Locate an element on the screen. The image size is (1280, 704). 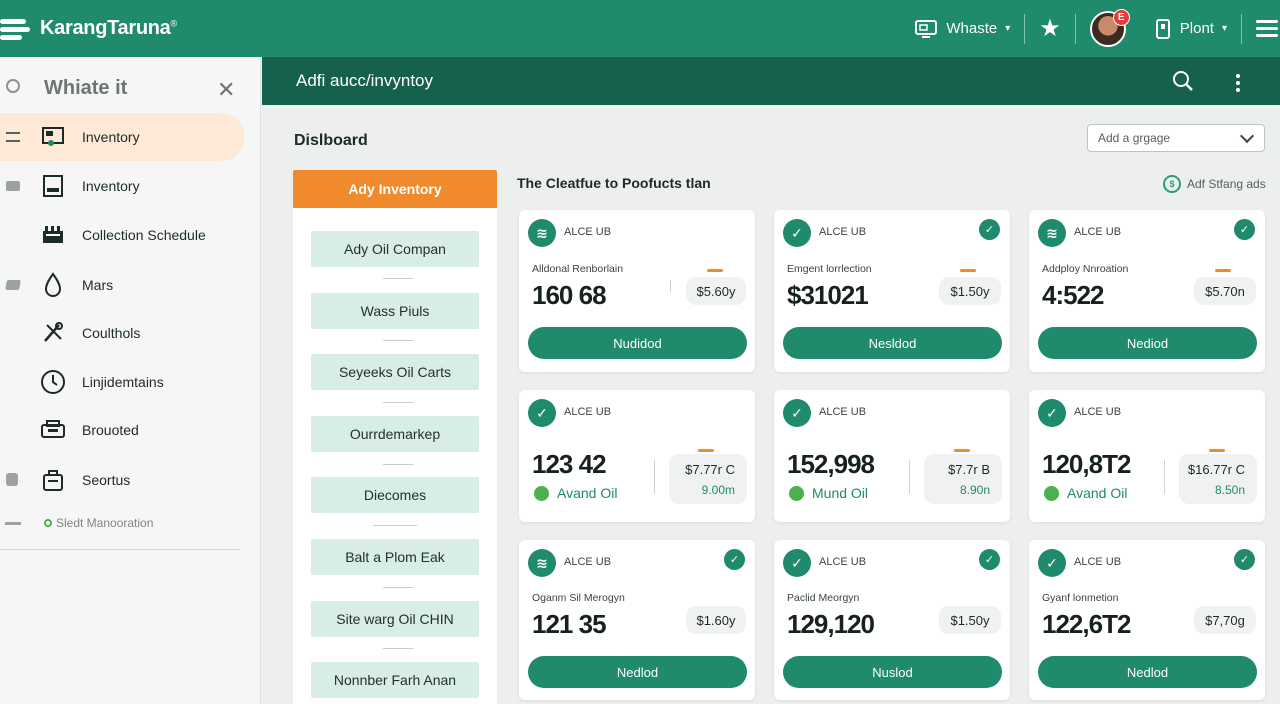
card-subtitle: Oganm Sil Merogyn is located at coordinates (578, 598).